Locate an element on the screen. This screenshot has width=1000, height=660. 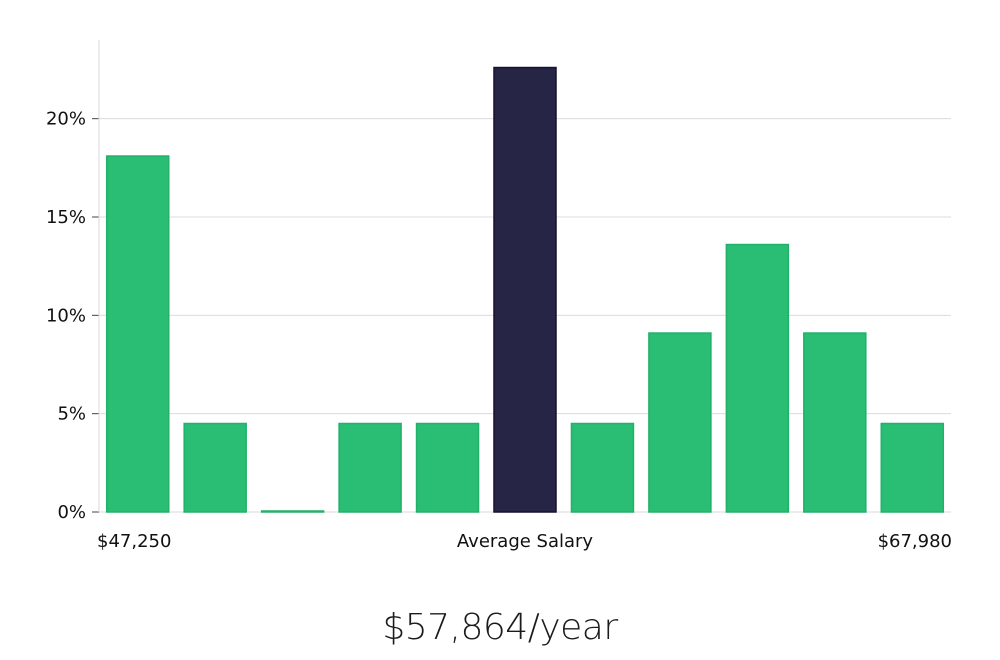
y-tick-label: 10% is located at coordinates (66, 315).